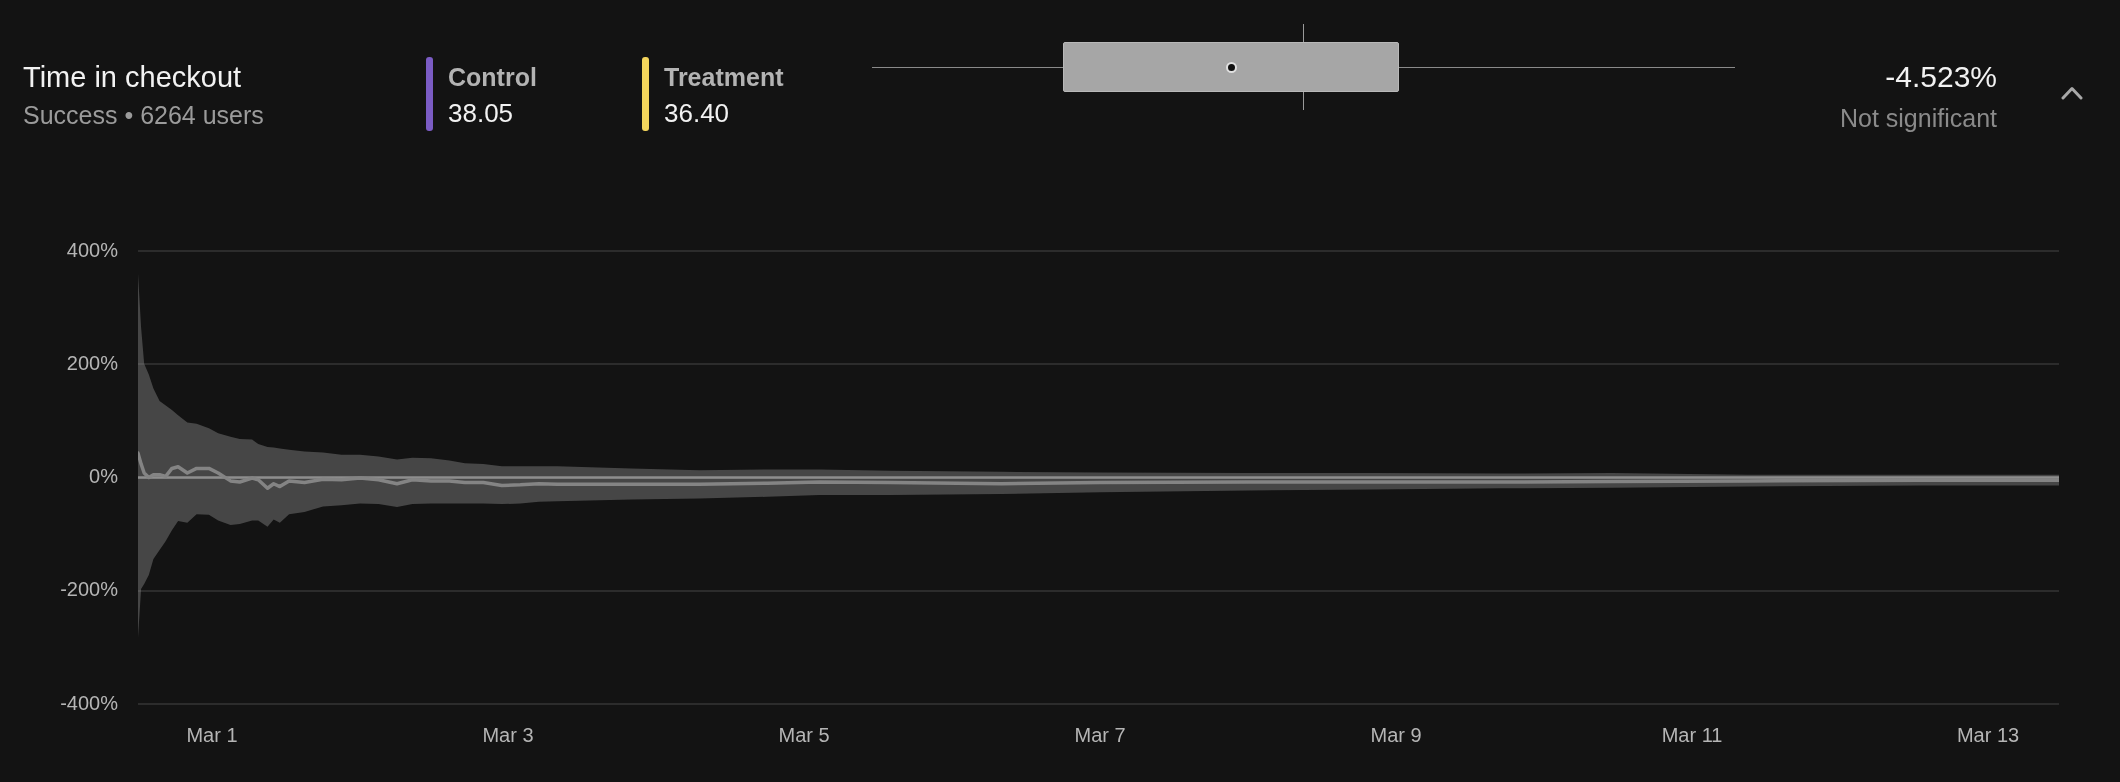  I want to click on text: Success • 6264 users, so click(143, 115).